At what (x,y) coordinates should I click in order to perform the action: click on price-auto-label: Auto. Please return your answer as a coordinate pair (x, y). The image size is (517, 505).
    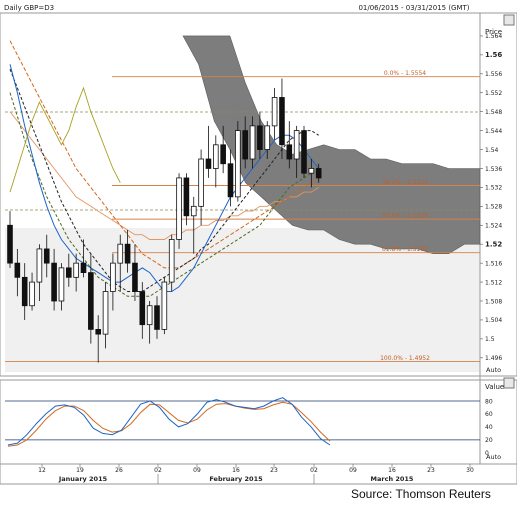
    Looking at the image, I should click on (493, 370).